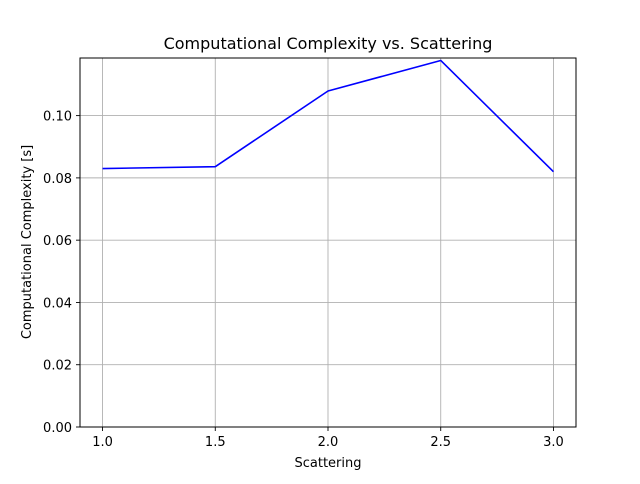  I want to click on y-tick-label: 0.00, so click(57, 428).